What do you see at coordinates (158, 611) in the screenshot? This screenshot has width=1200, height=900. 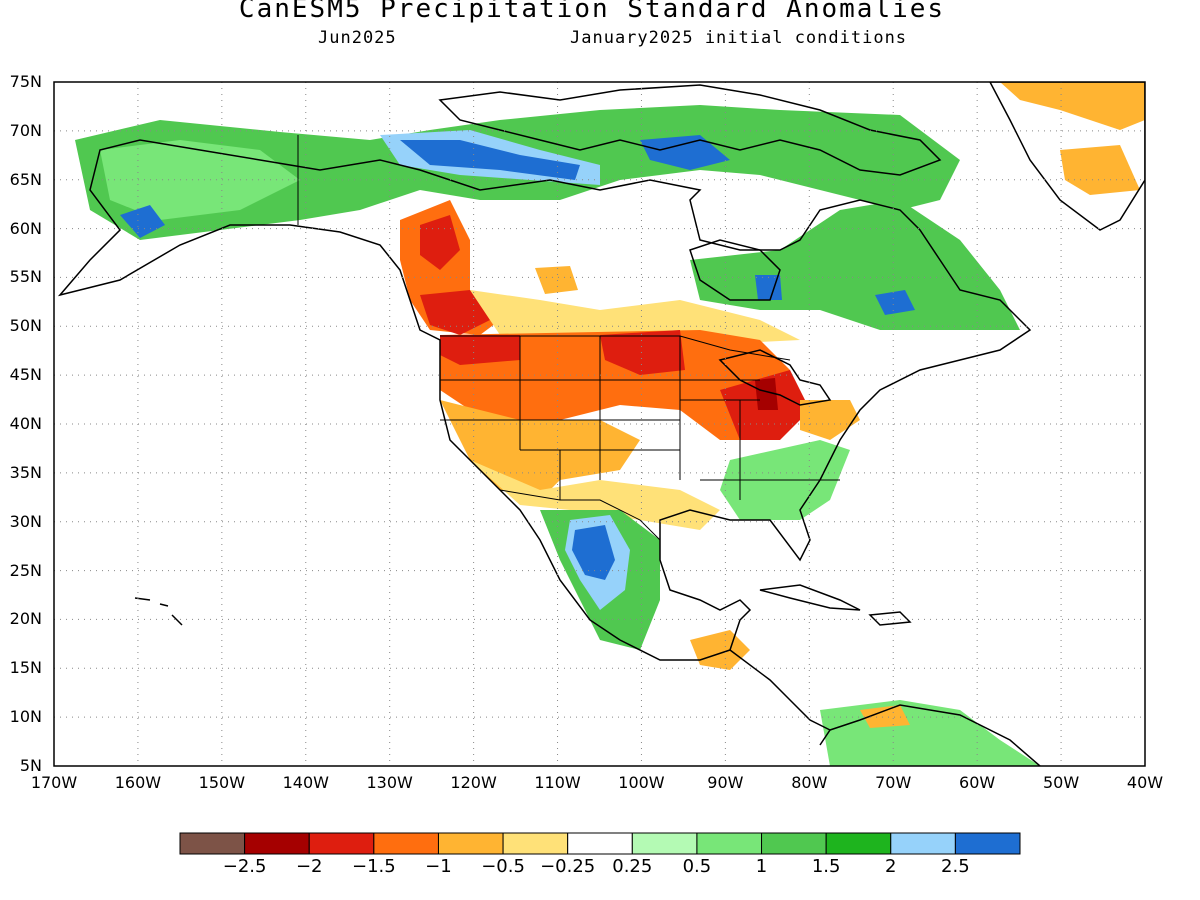 I see `coastline-hawaii` at bounding box center [158, 611].